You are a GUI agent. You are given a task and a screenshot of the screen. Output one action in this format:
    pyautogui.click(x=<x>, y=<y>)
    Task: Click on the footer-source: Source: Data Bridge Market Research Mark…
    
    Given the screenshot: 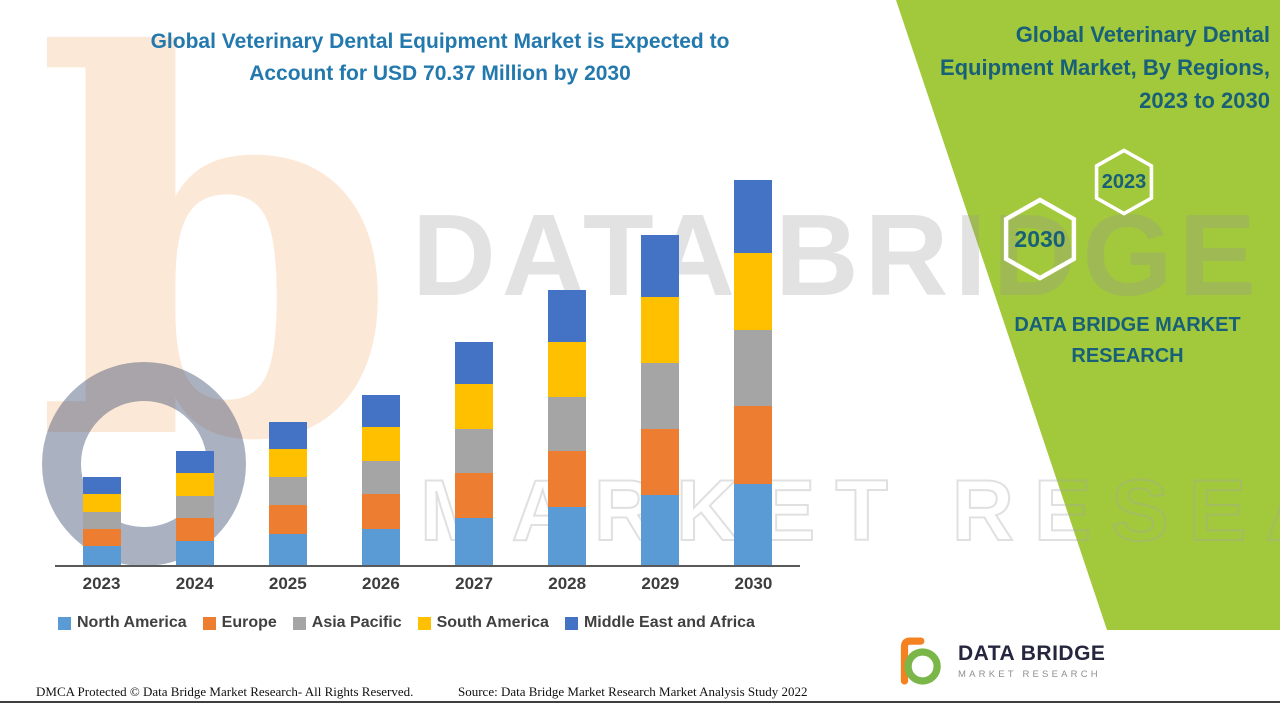 What is the action you would take?
    pyautogui.click(x=633, y=691)
    